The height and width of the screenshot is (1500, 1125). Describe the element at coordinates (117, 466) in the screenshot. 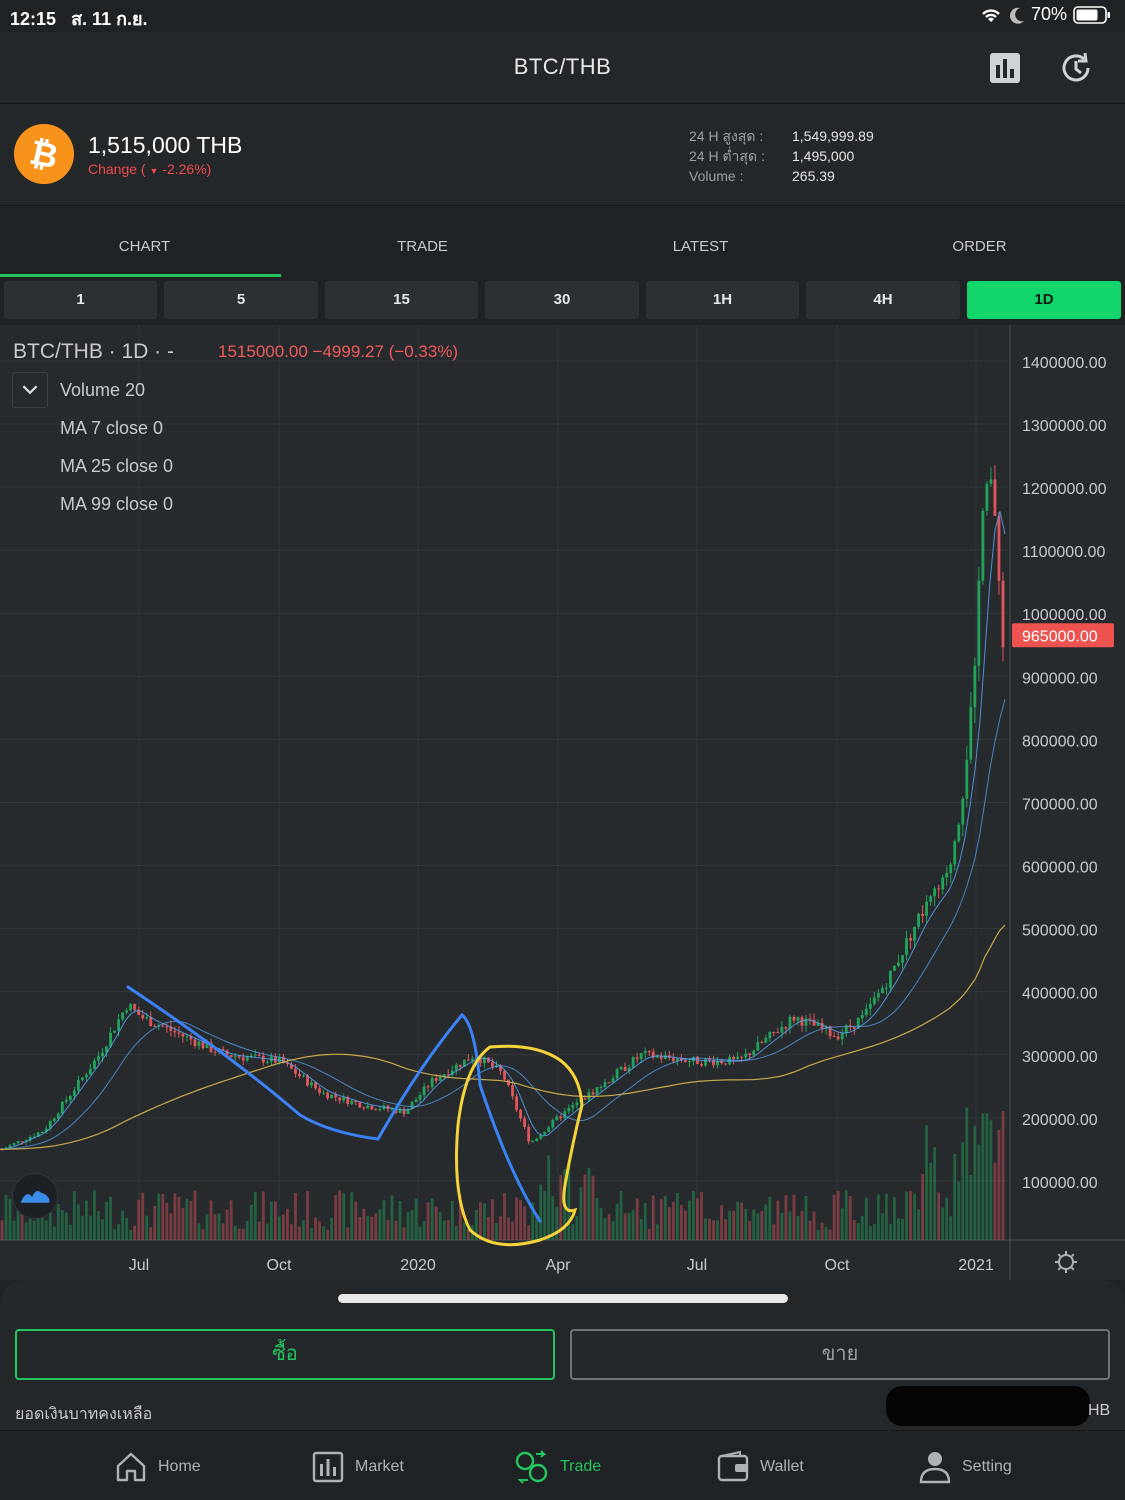

I see `indicator-ma25: MA 25 close 0` at that location.